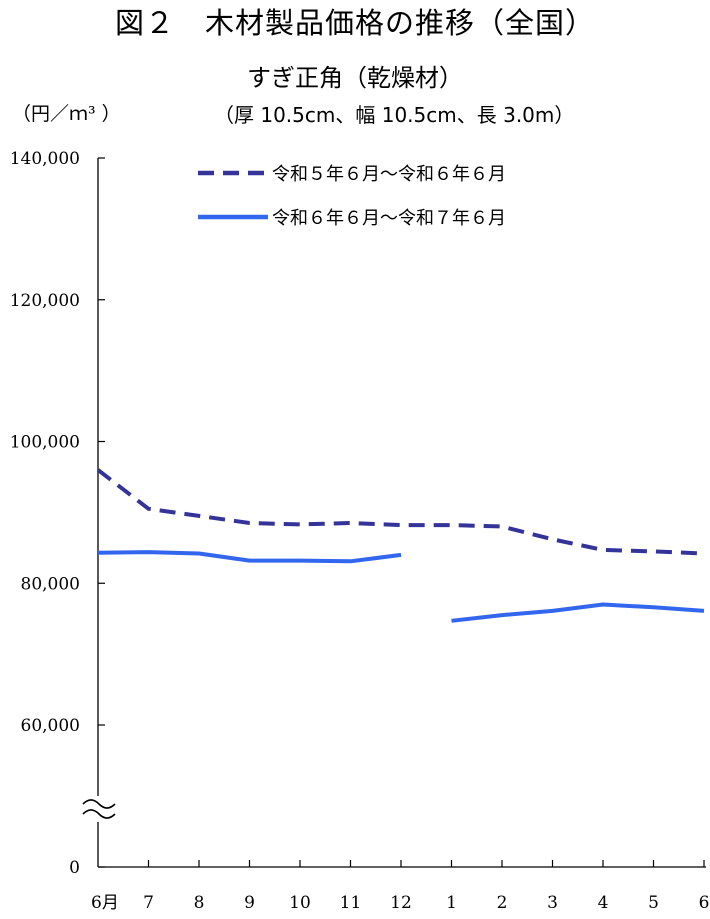 The width and height of the screenshot is (710, 919). What do you see at coordinates (401, 903) in the screenshot?
I see `x-tick-label: 12` at bounding box center [401, 903].